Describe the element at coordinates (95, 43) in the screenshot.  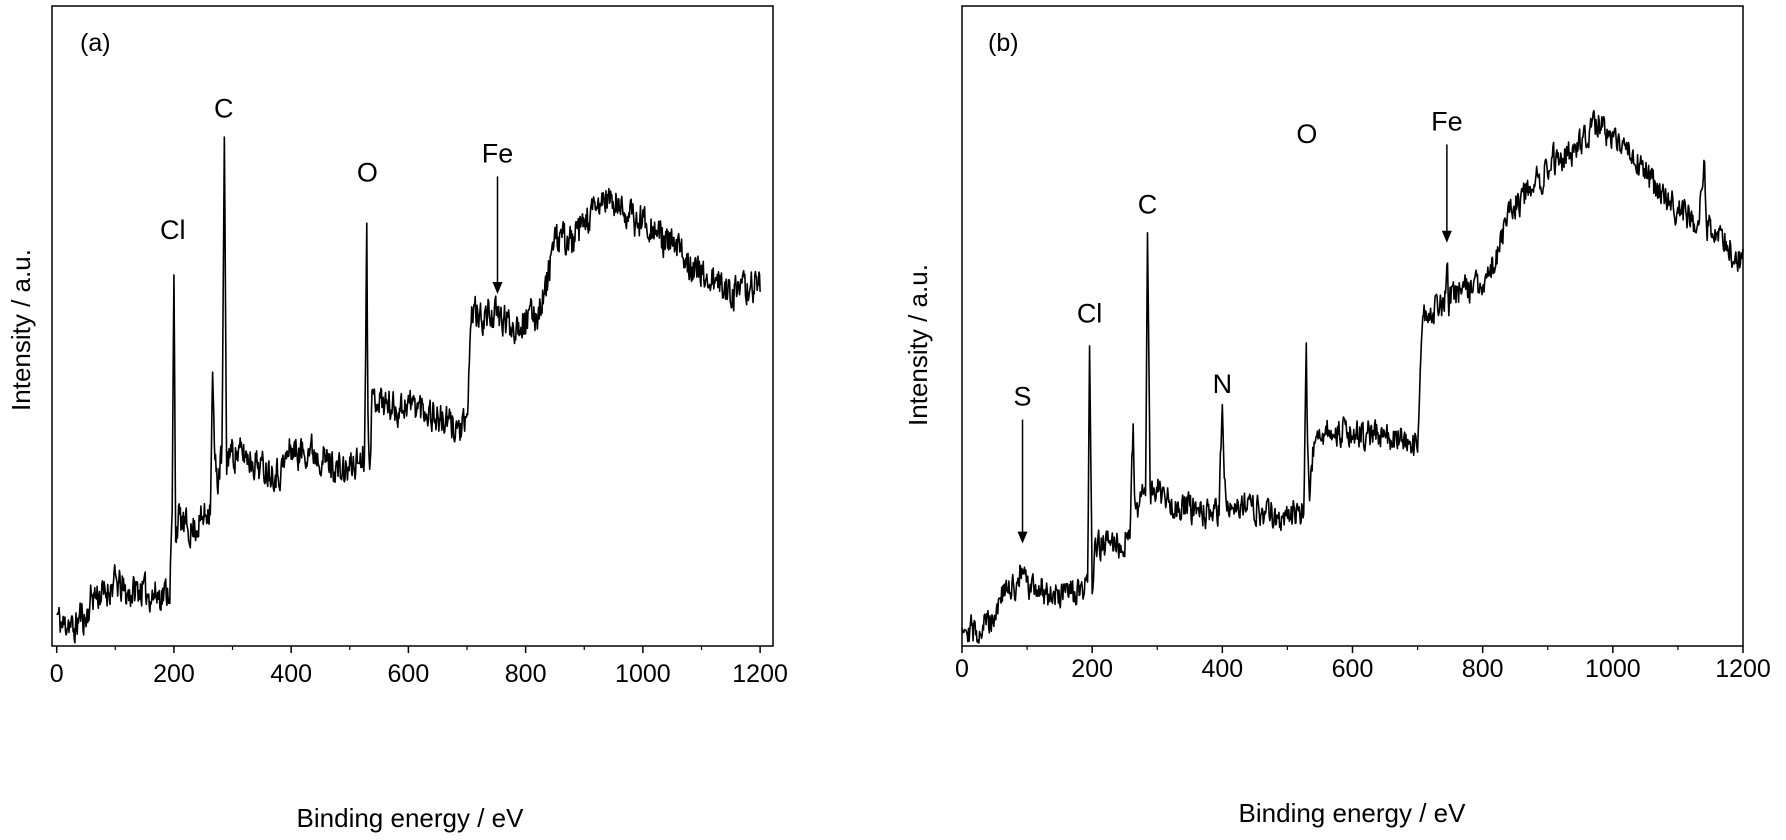
I see `panel-label-a: (a)` at that location.